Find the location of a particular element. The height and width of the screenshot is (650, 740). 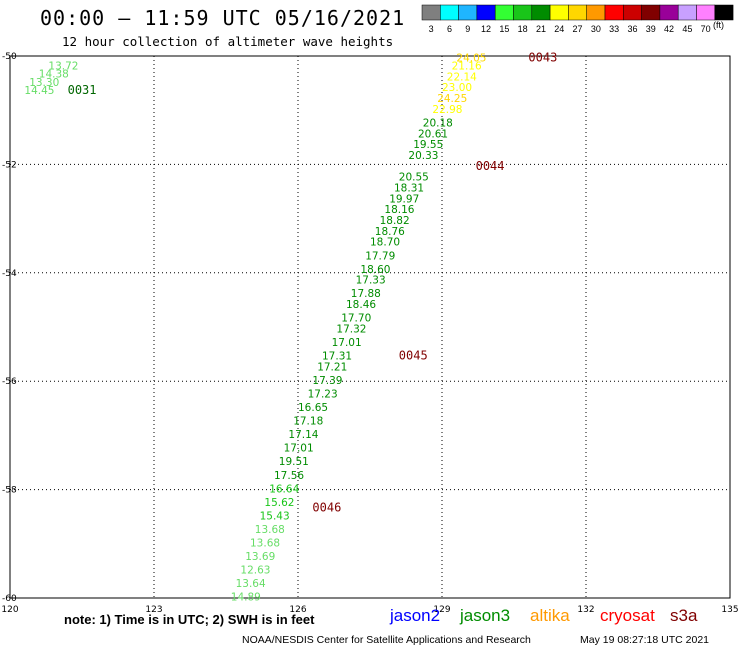

legend-label: 36 is located at coordinates (632, 29).